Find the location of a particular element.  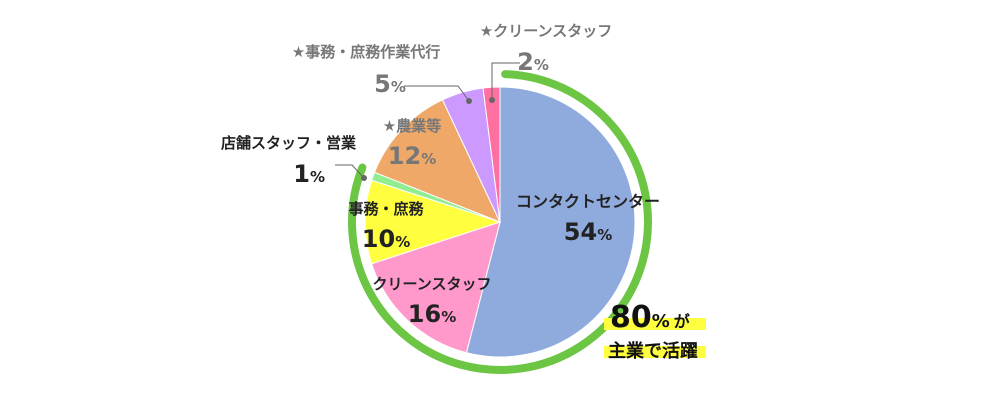

label-name-contact: コンタクトセンター is located at coordinates (588, 201).